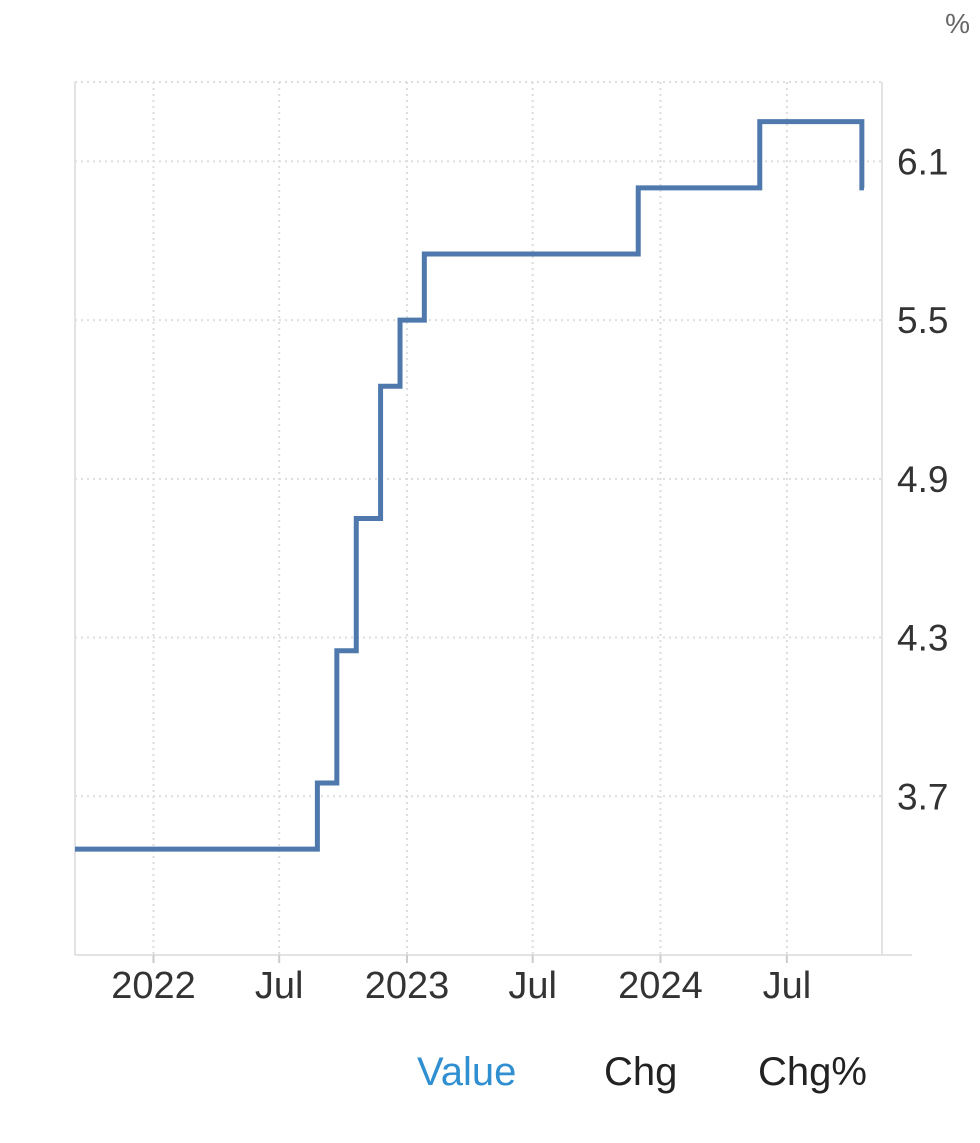 The width and height of the screenshot is (980, 1143). I want to click on y-tick-label: 4.3, so click(922, 638).